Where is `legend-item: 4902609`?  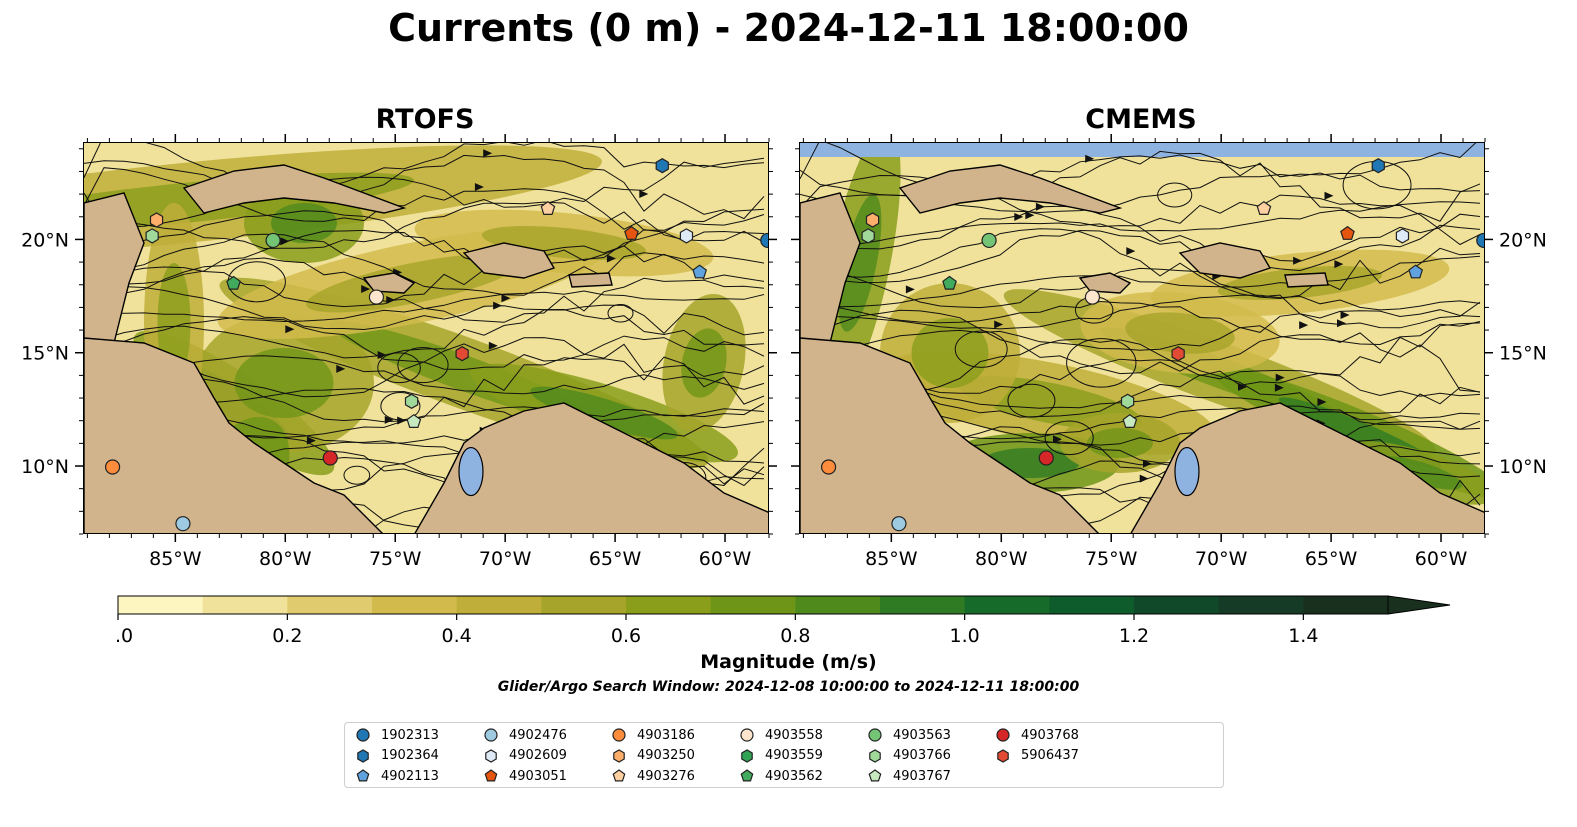
legend-item: 4902609 is located at coordinates (525, 756).